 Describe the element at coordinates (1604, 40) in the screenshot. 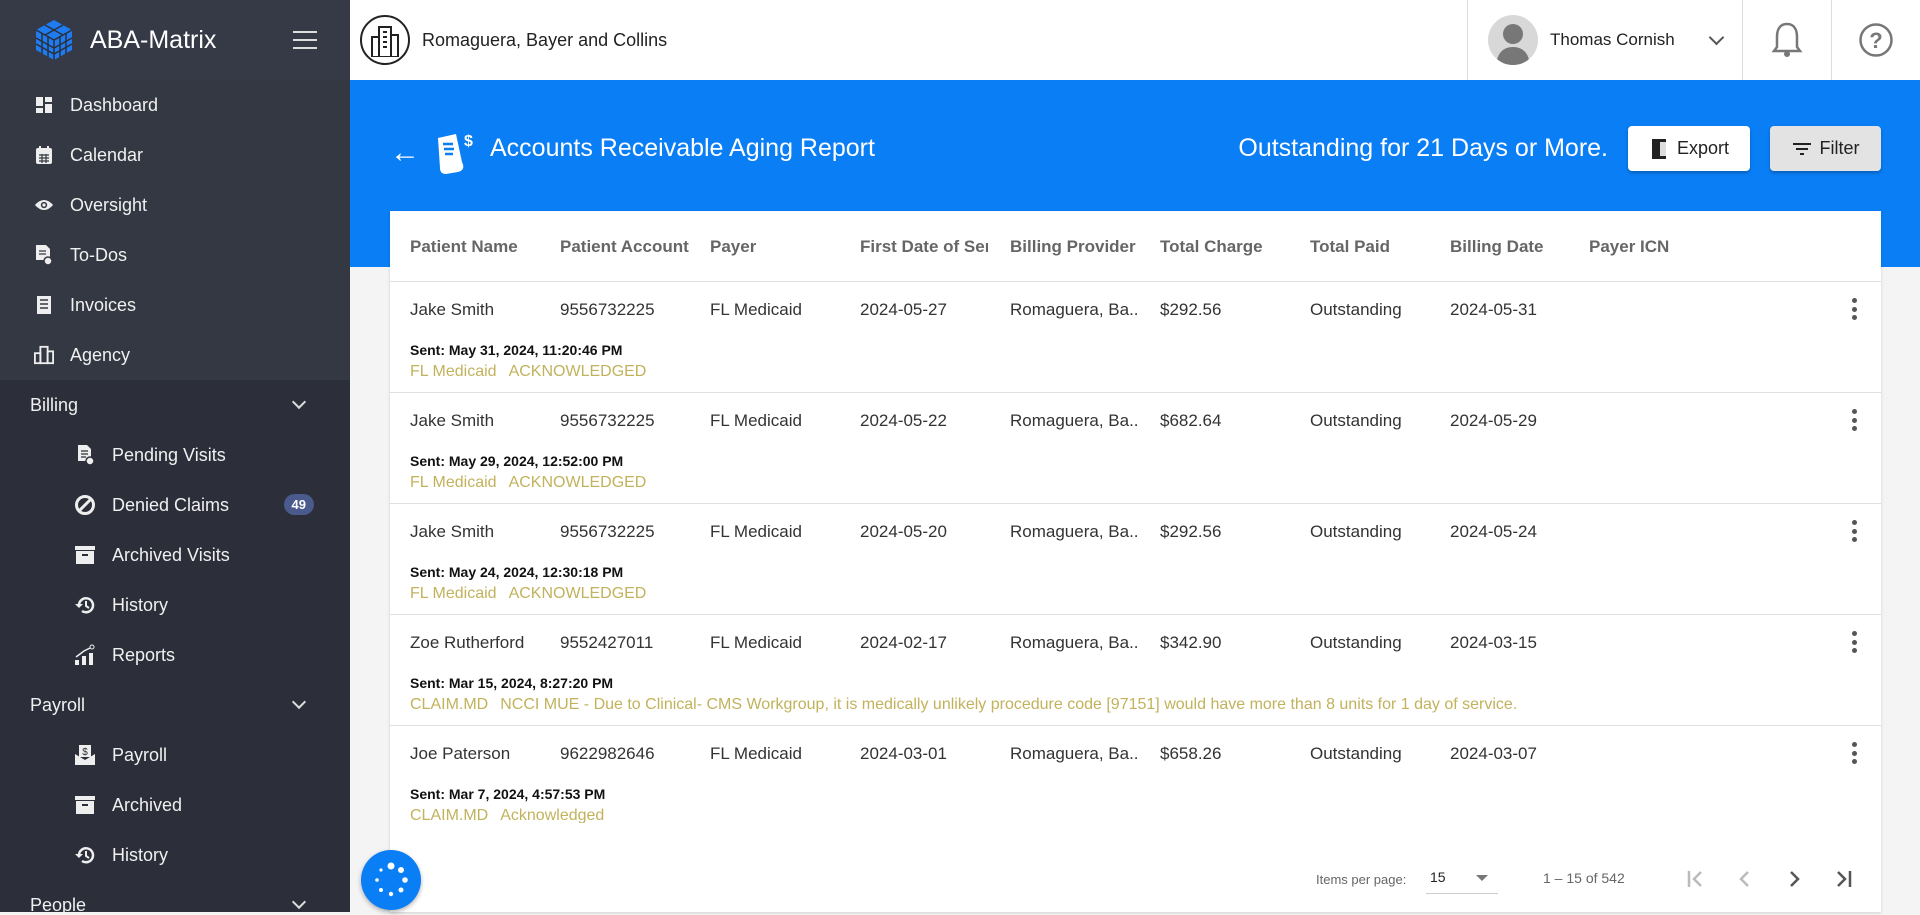

I see `user-menu: Thomas Cornish` at that location.